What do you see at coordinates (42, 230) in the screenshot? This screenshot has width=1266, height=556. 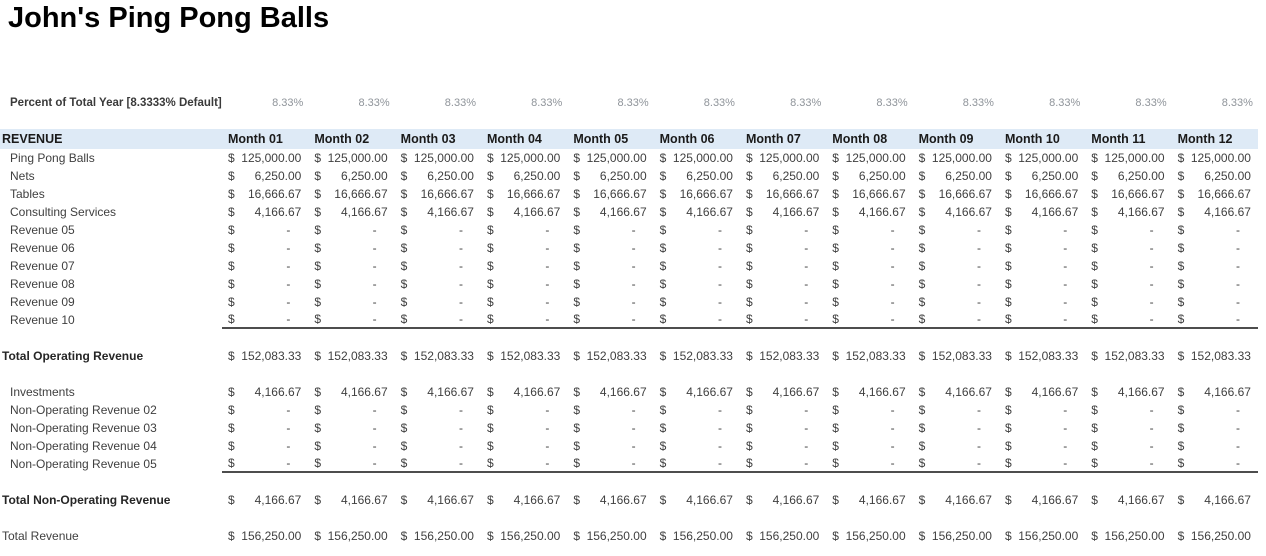 I see `row-label: Revenue 05` at bounding box center [42, 230].